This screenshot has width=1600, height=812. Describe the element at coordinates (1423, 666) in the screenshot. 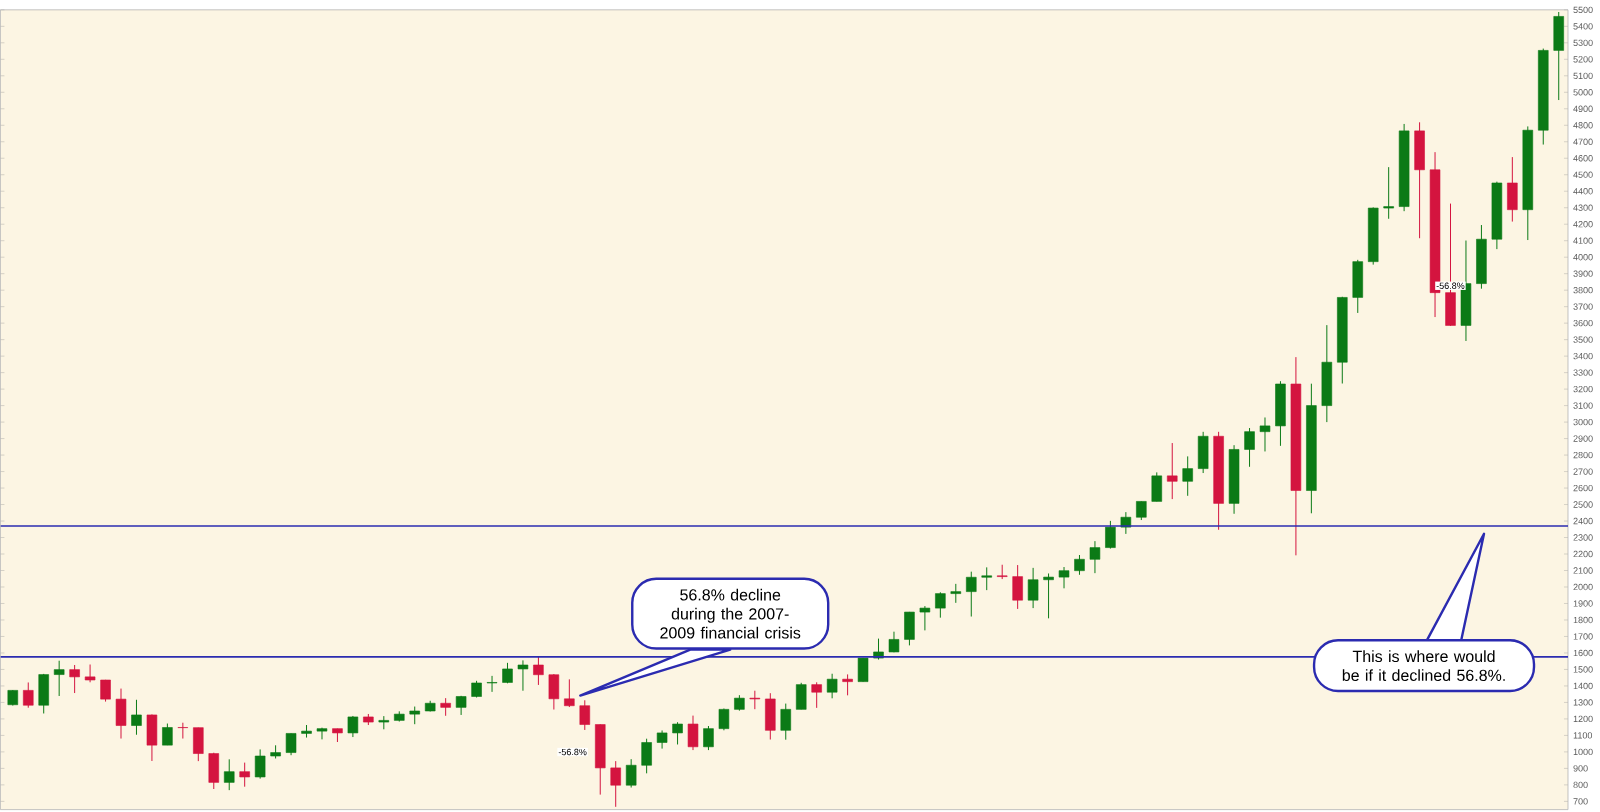

I see `annotation: This is where would be if it declined 56.8%.` at that location.